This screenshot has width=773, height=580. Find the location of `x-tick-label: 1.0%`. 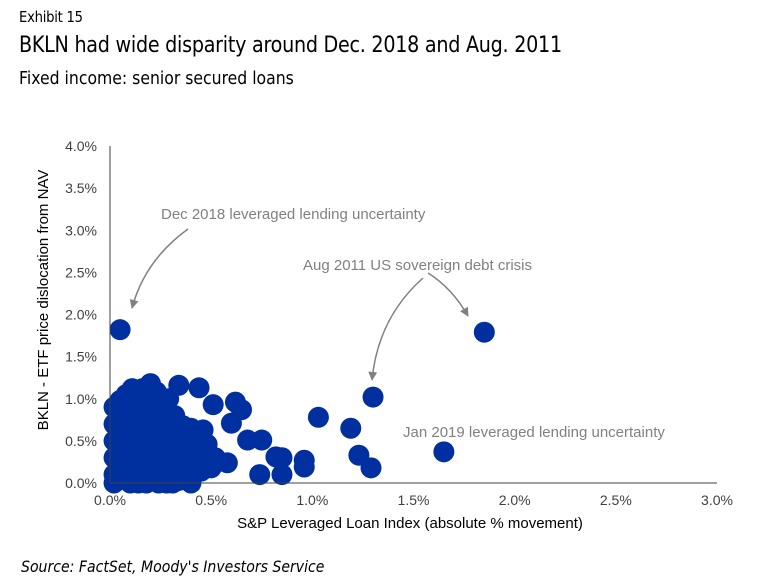

x-tick-label: 1.0% is located at coordinates (312, 500).